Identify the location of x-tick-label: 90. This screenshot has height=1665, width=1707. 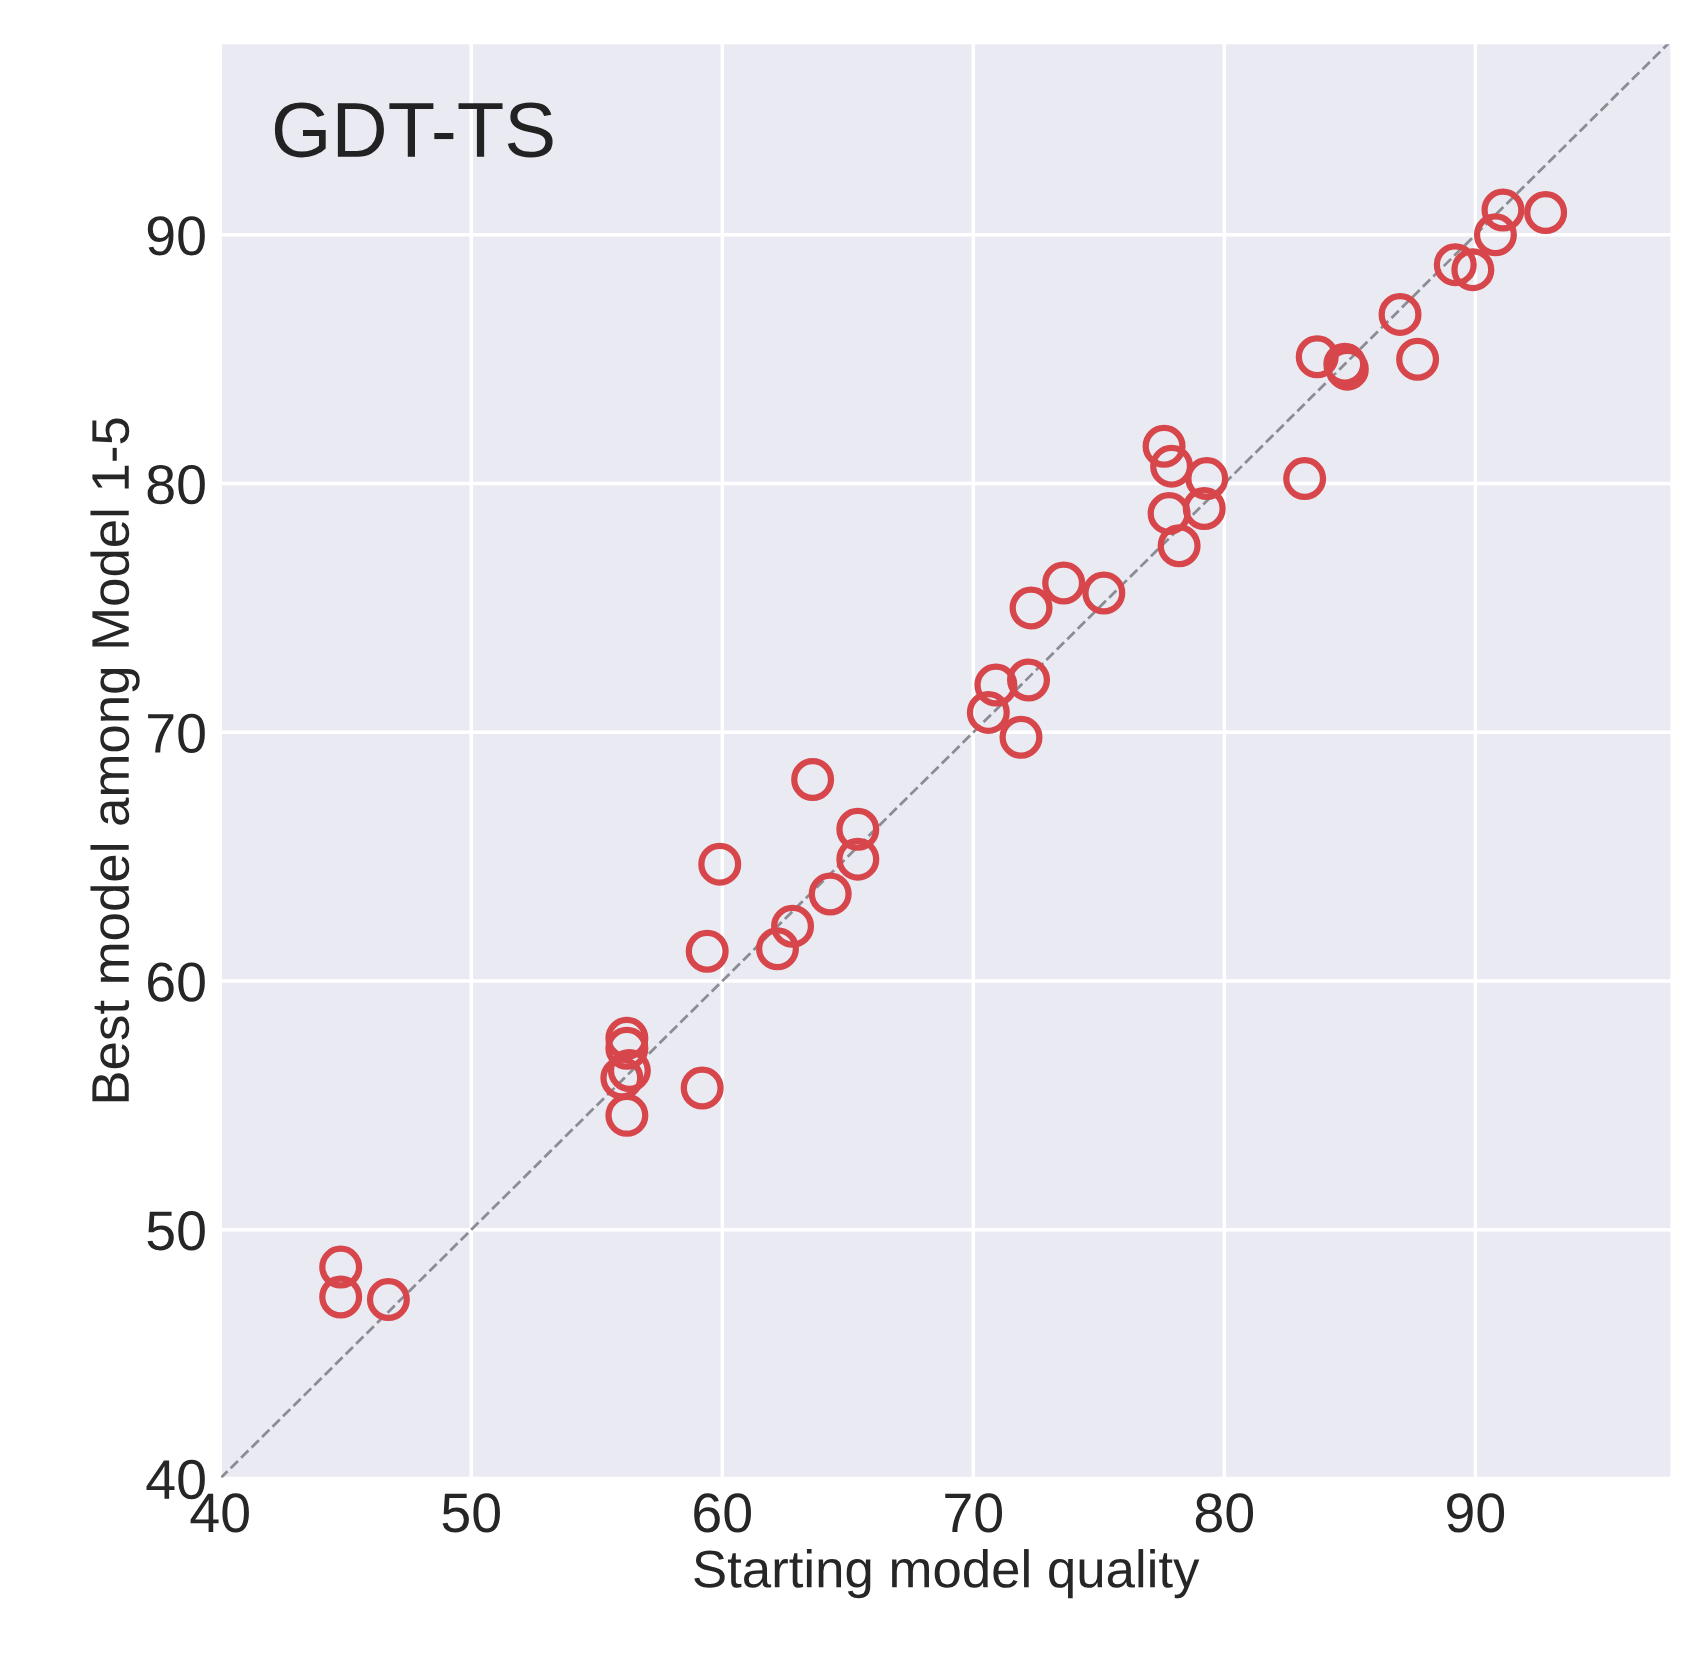
(1476, 1513).